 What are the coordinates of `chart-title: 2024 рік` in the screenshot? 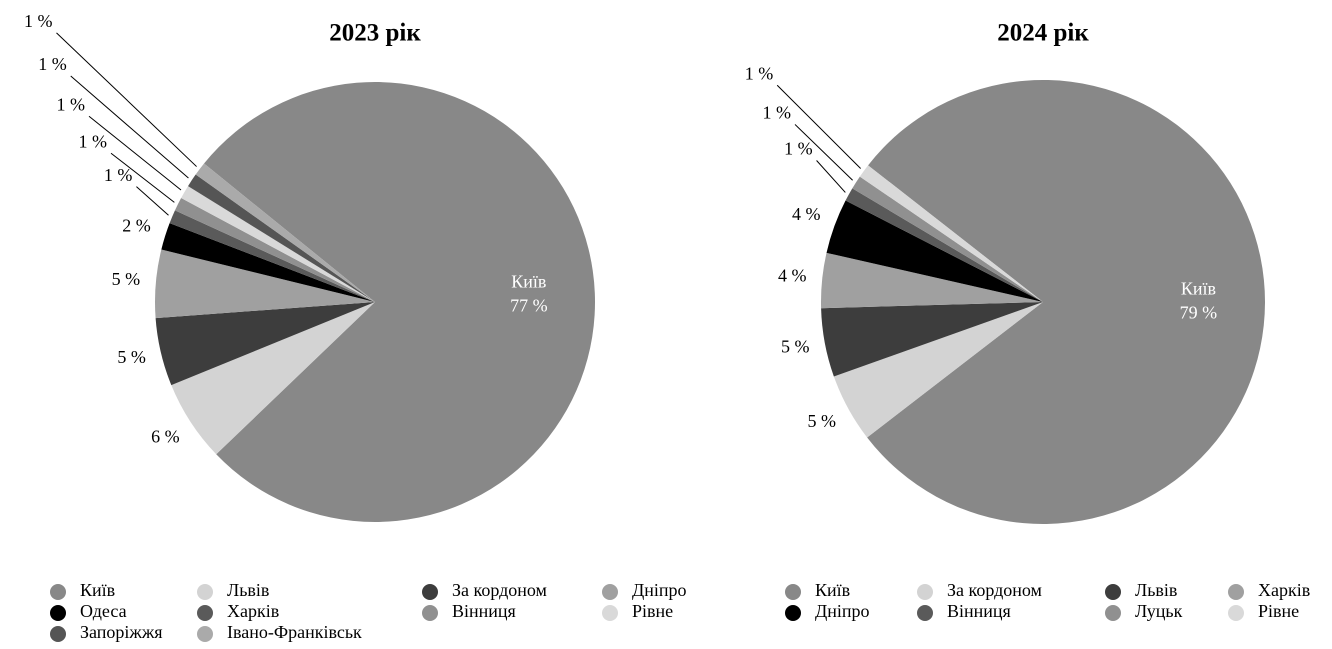 It's located at (1043, 33).